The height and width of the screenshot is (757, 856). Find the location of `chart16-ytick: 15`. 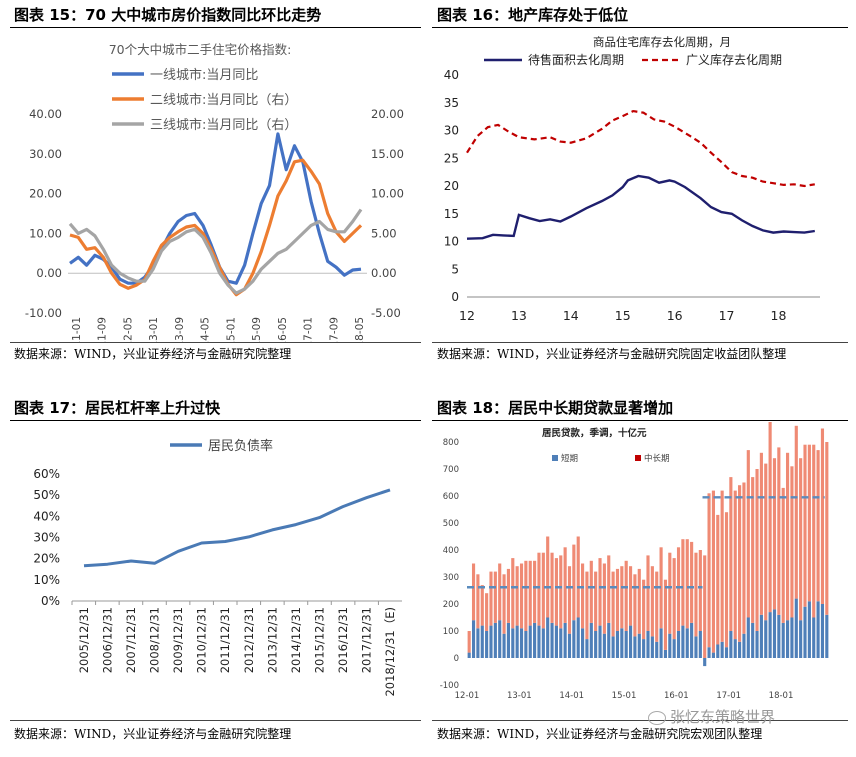

chart16-ytick: 15 is located at coordinates (451, 214).